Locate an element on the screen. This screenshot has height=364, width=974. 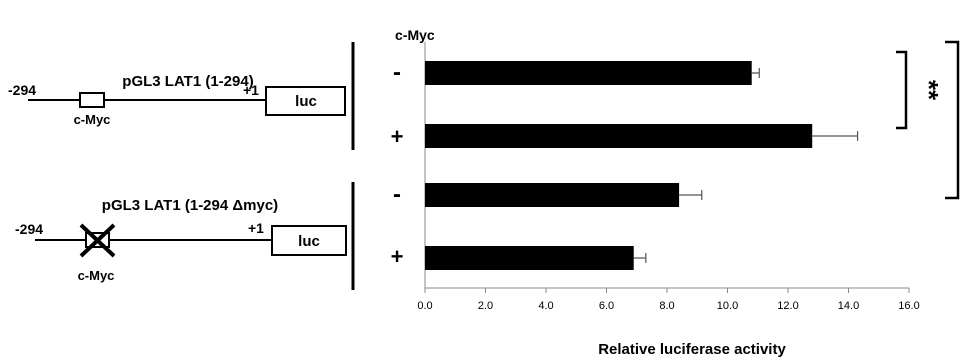
x-tick-label: 10.0 is located at coordinates (727, 306).